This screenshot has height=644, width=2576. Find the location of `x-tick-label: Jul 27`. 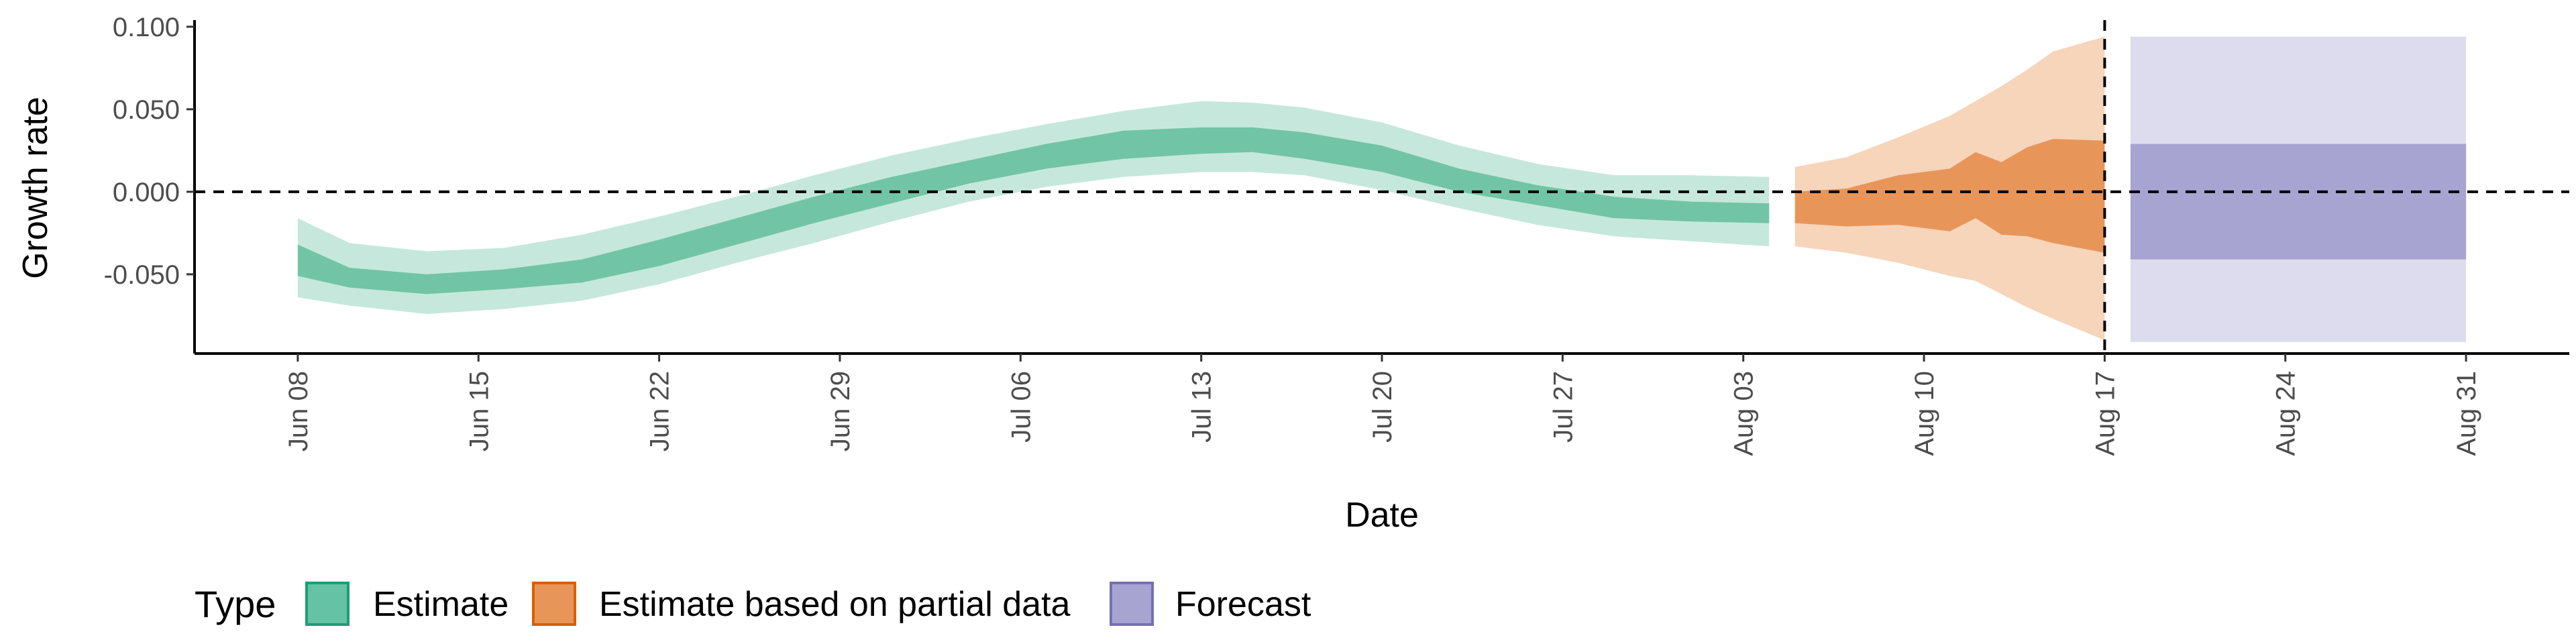

x-tick-label: Jul 27 is located at coordinates (1563, 407).